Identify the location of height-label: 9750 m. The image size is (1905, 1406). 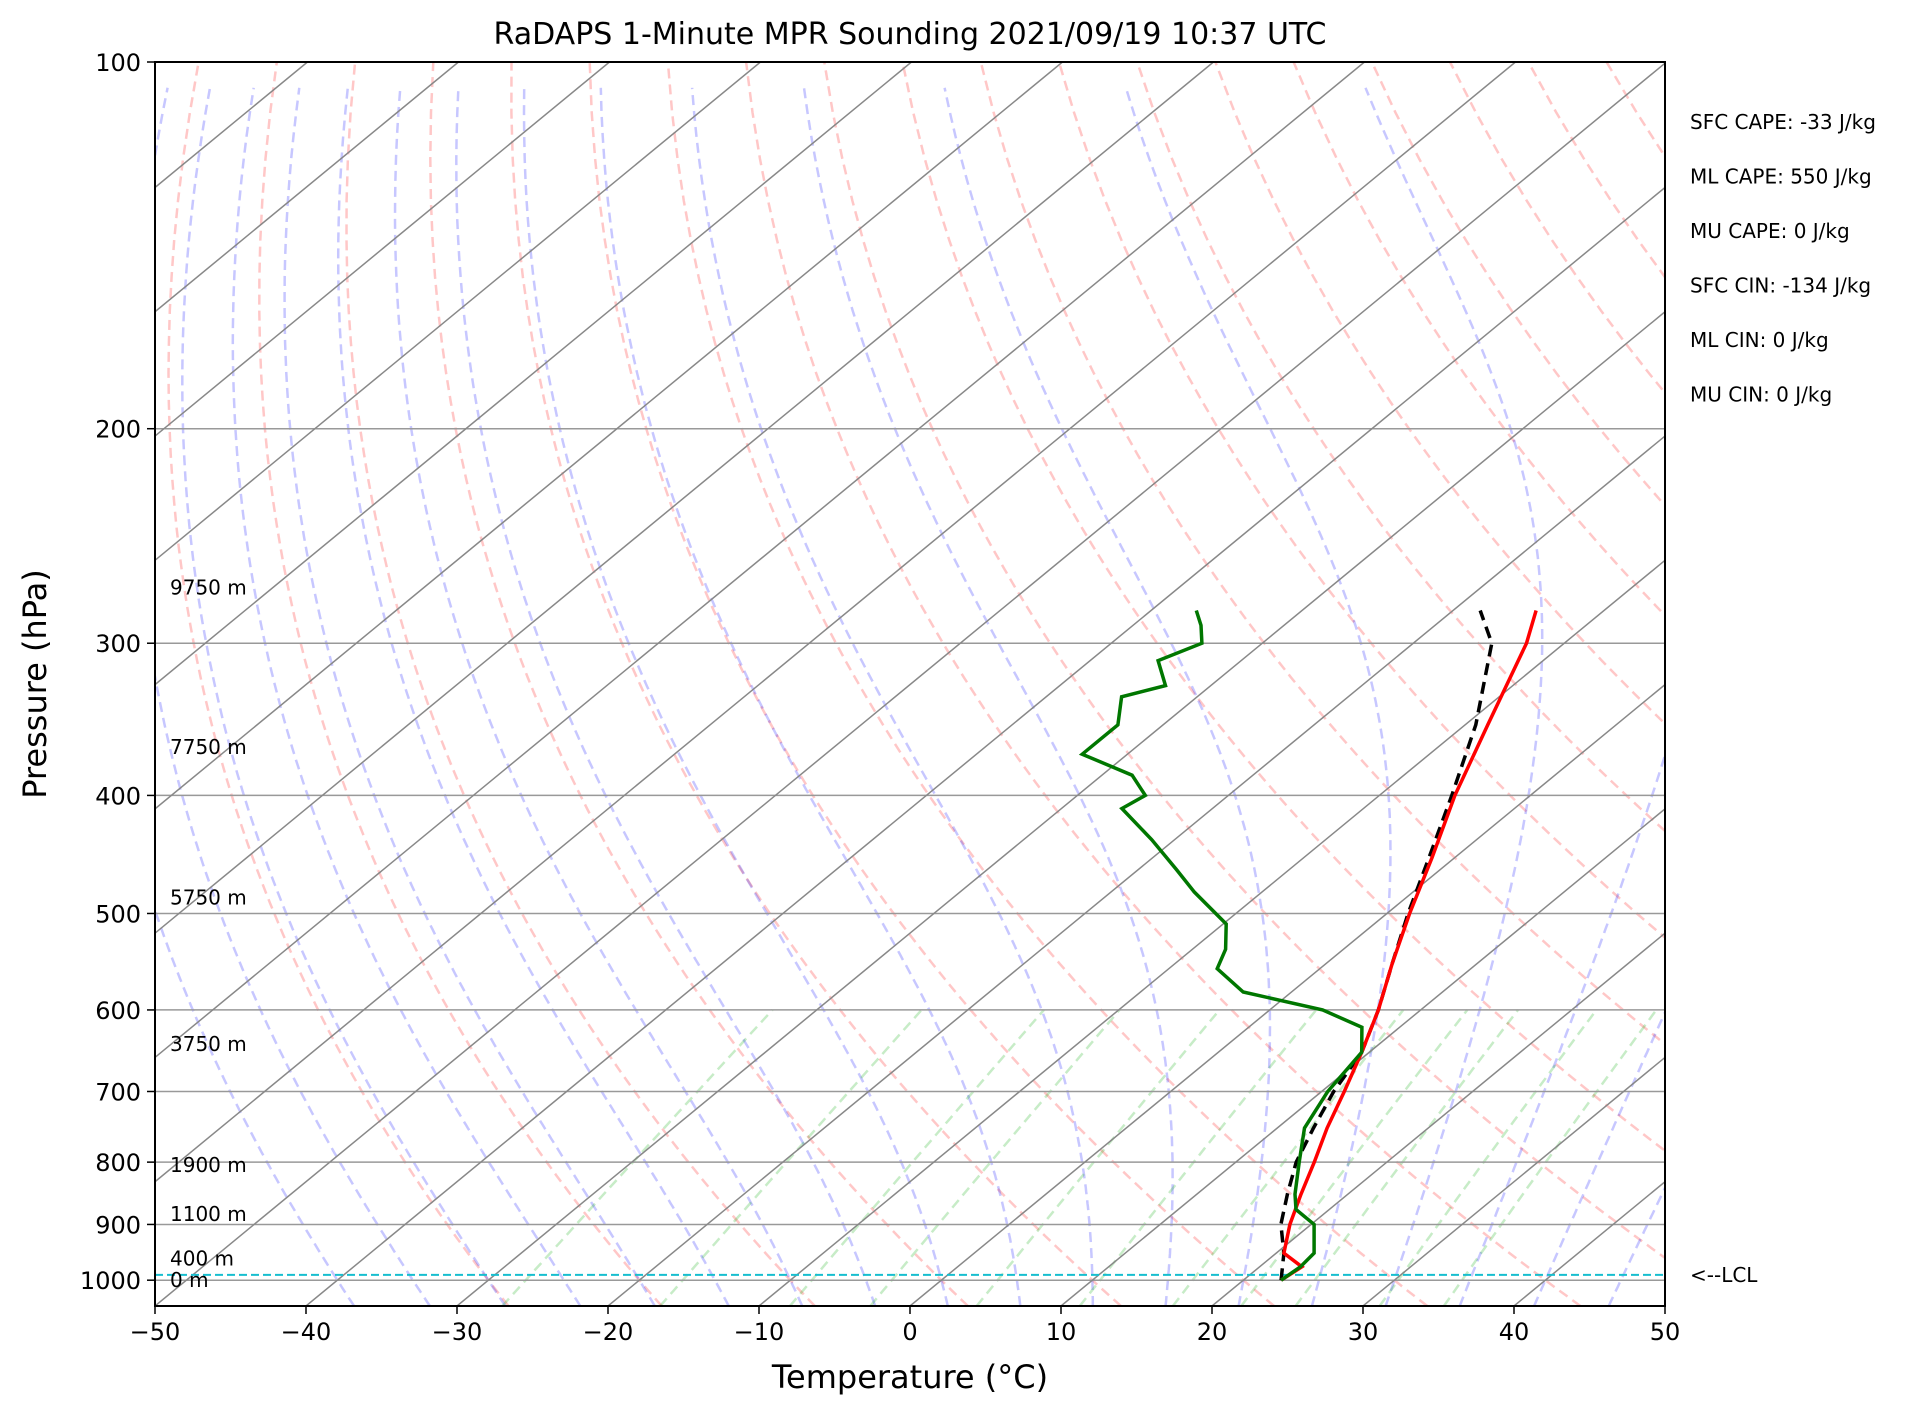
(208, 587).